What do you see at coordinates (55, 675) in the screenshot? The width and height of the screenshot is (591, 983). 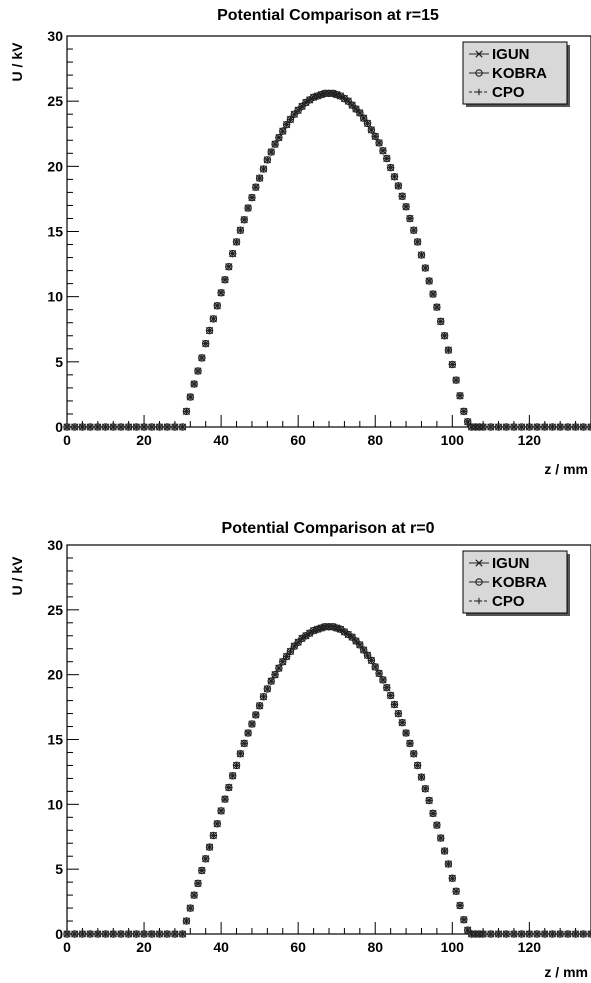 I see `y-tick-label: 20` at bounding box center [55, 675].